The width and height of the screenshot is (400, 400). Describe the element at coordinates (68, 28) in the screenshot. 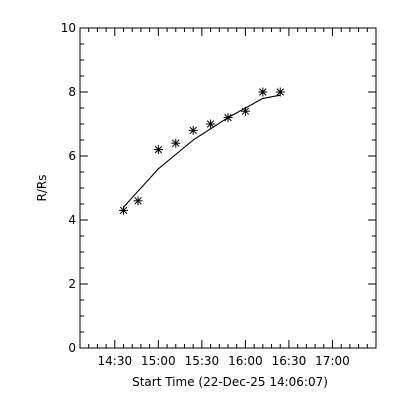

I see `y-tick-label: 10` at that location.